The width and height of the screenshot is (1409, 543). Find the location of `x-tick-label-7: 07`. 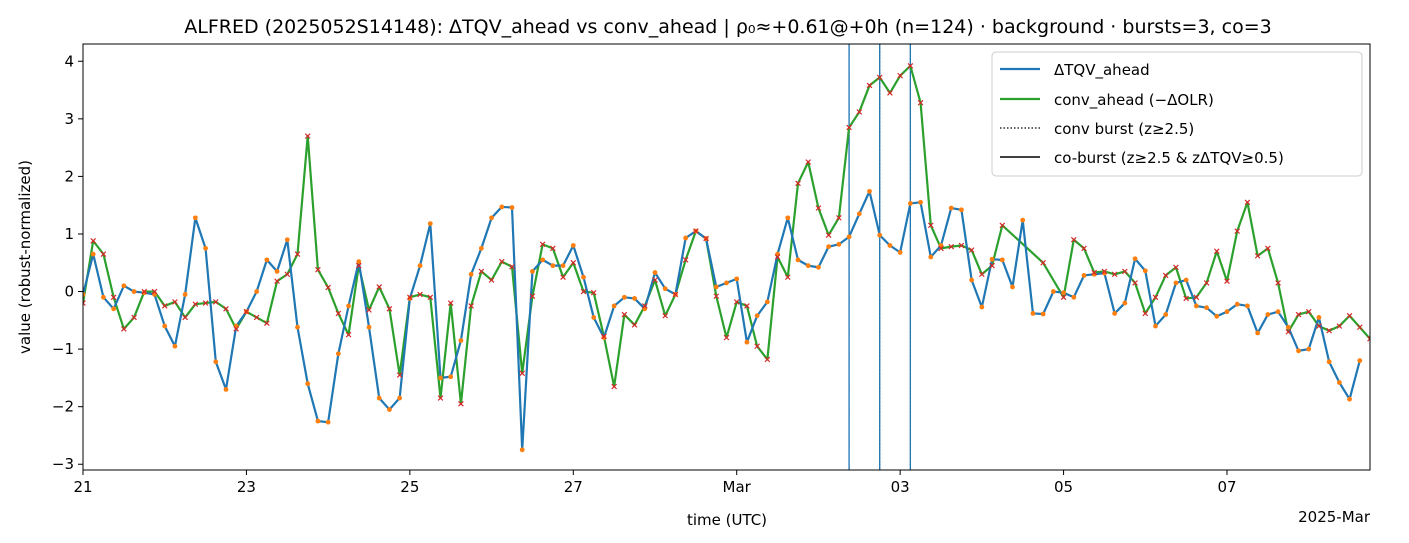

x-tick-label-7: 07 is located at coordinates (1226, 487).